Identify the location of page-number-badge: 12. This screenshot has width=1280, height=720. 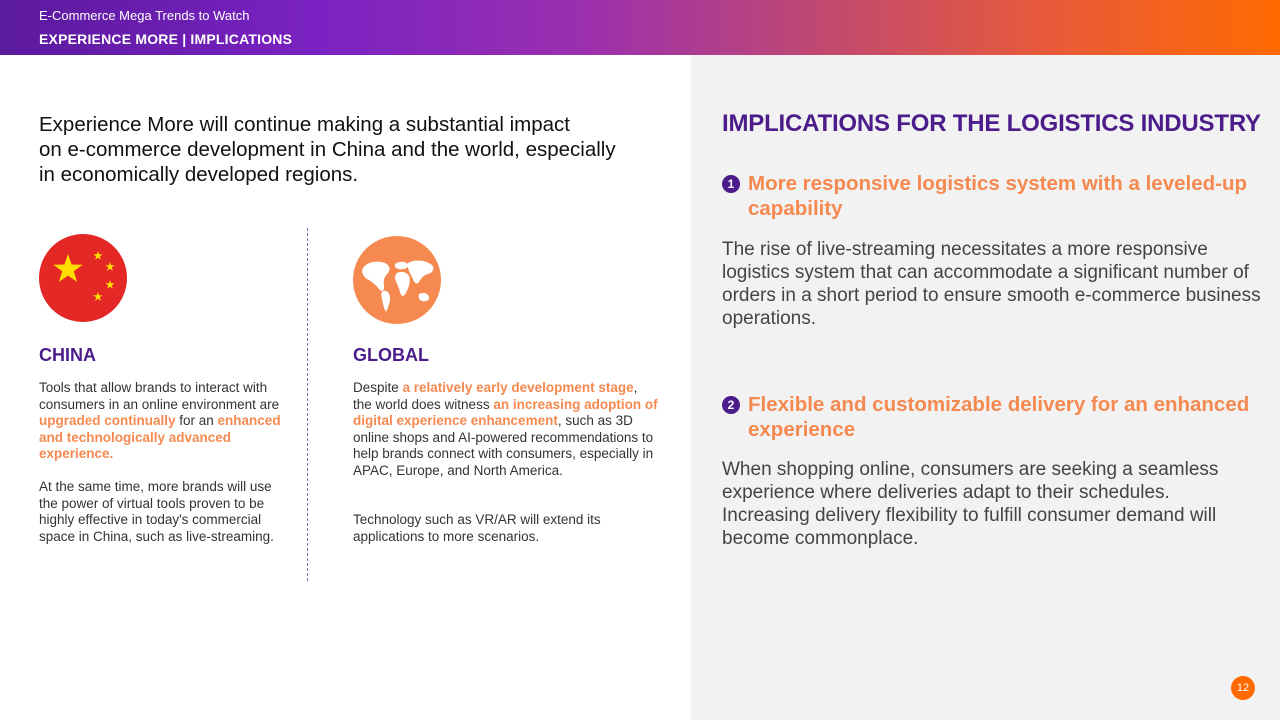
(1243, 688).